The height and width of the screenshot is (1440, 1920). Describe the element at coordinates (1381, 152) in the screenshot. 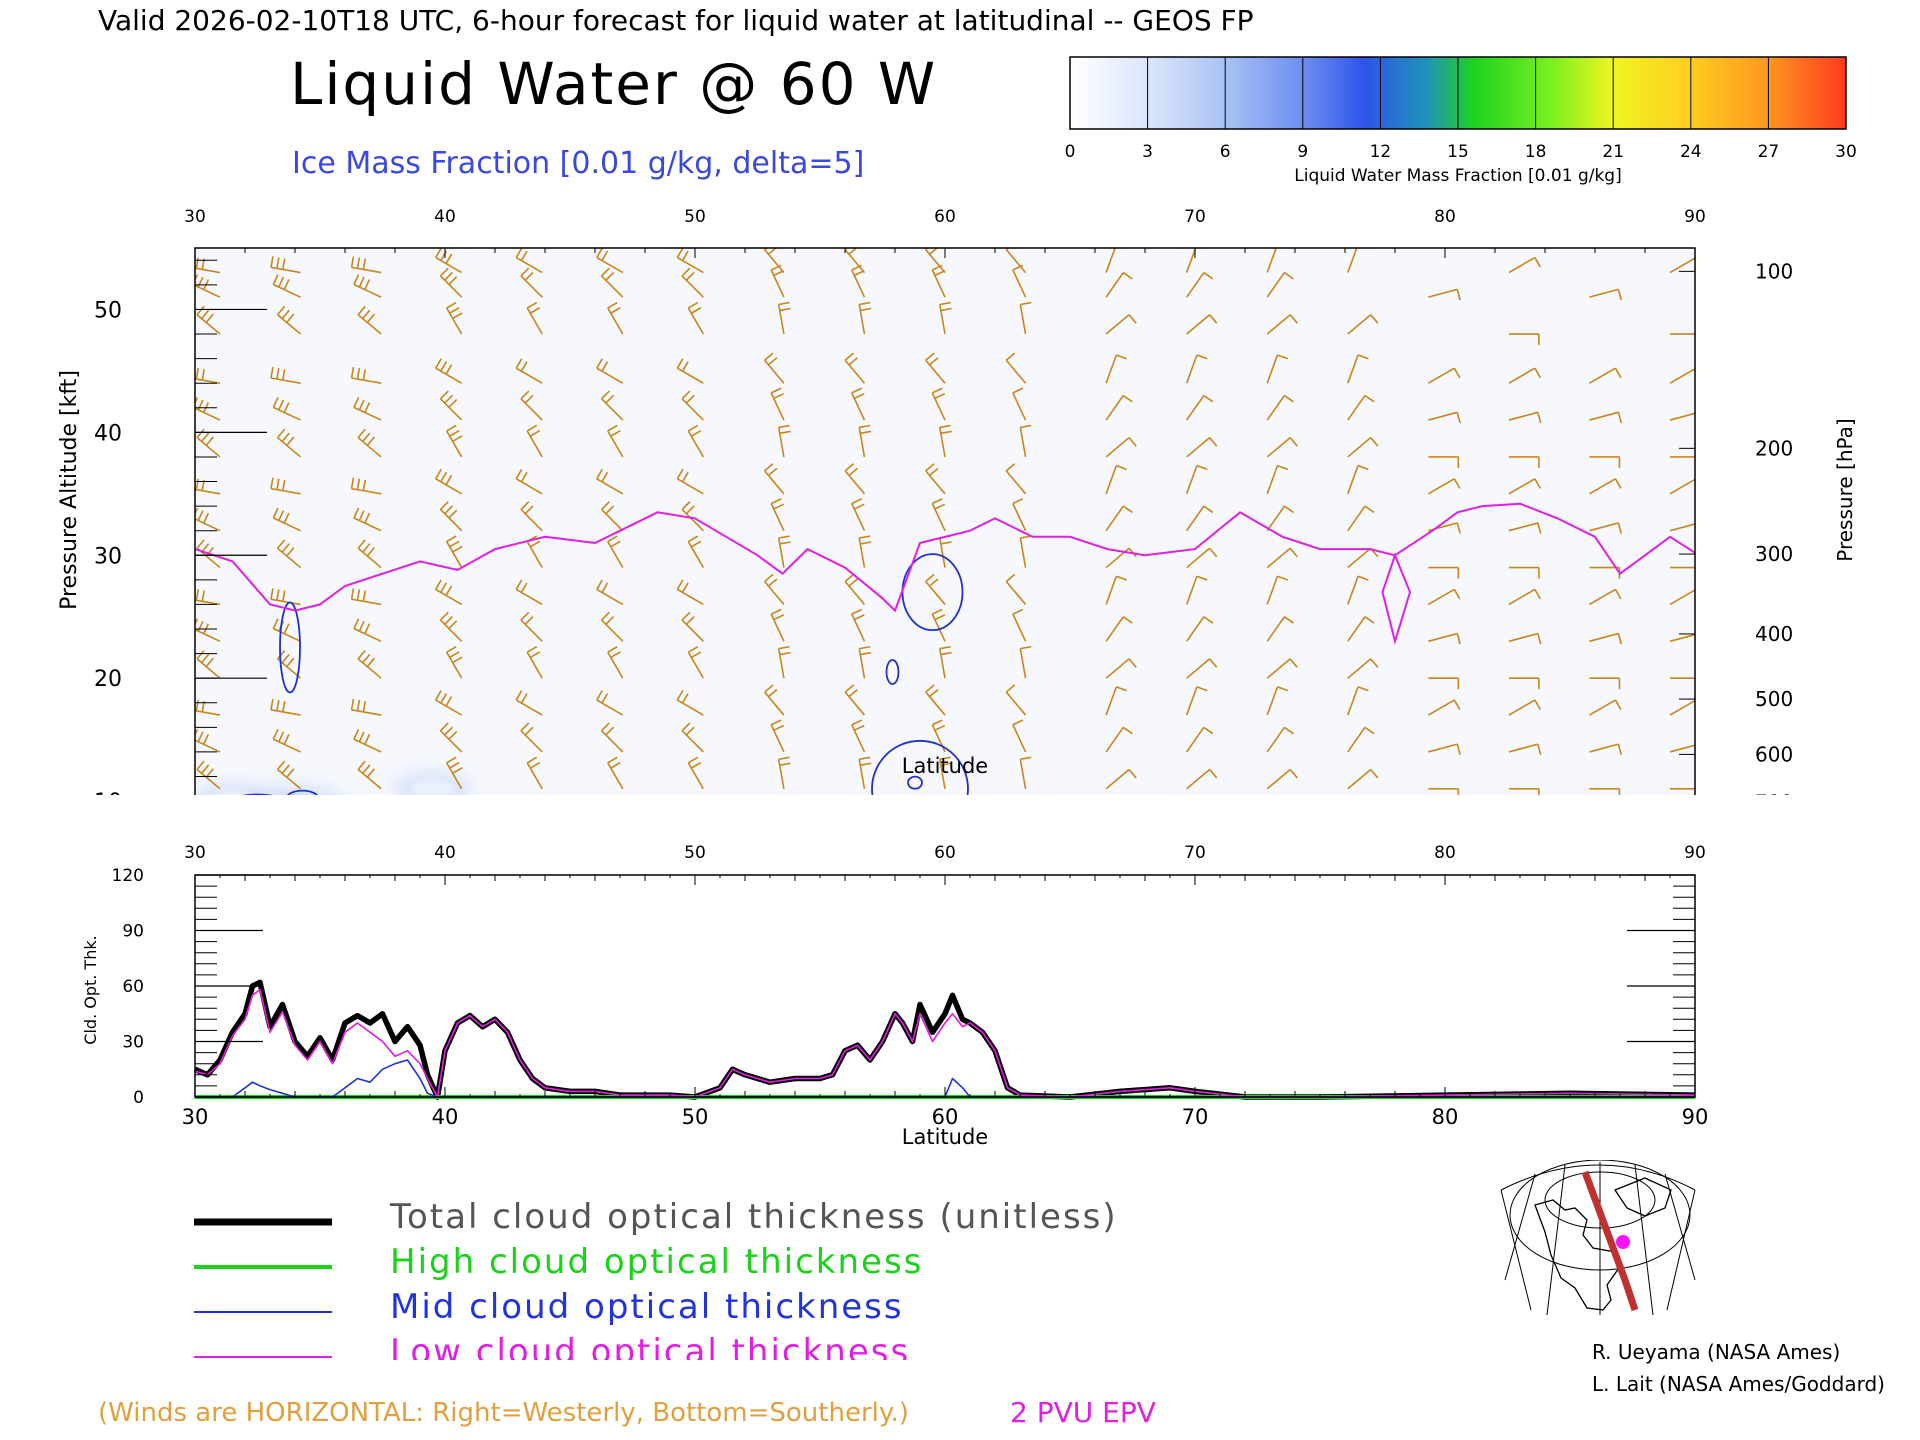

I see `colorbar-tick: 12` at that location.